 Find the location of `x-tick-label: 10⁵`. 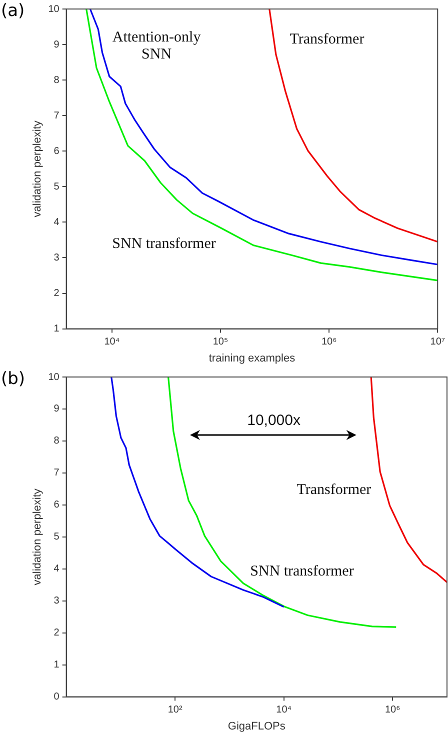

x-tick-label: 10⁵ is located at coordinates (220, 342).